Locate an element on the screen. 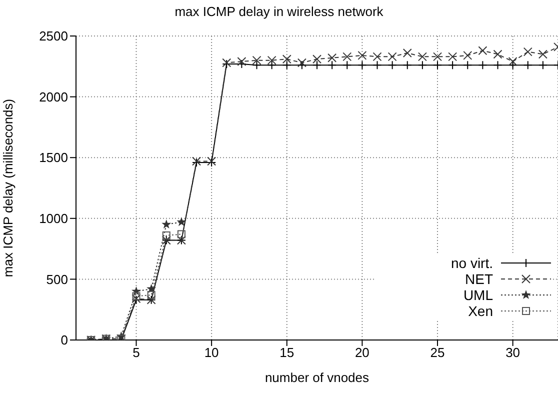  y-tick-label: 2000 is located at coordinates (53, 96).